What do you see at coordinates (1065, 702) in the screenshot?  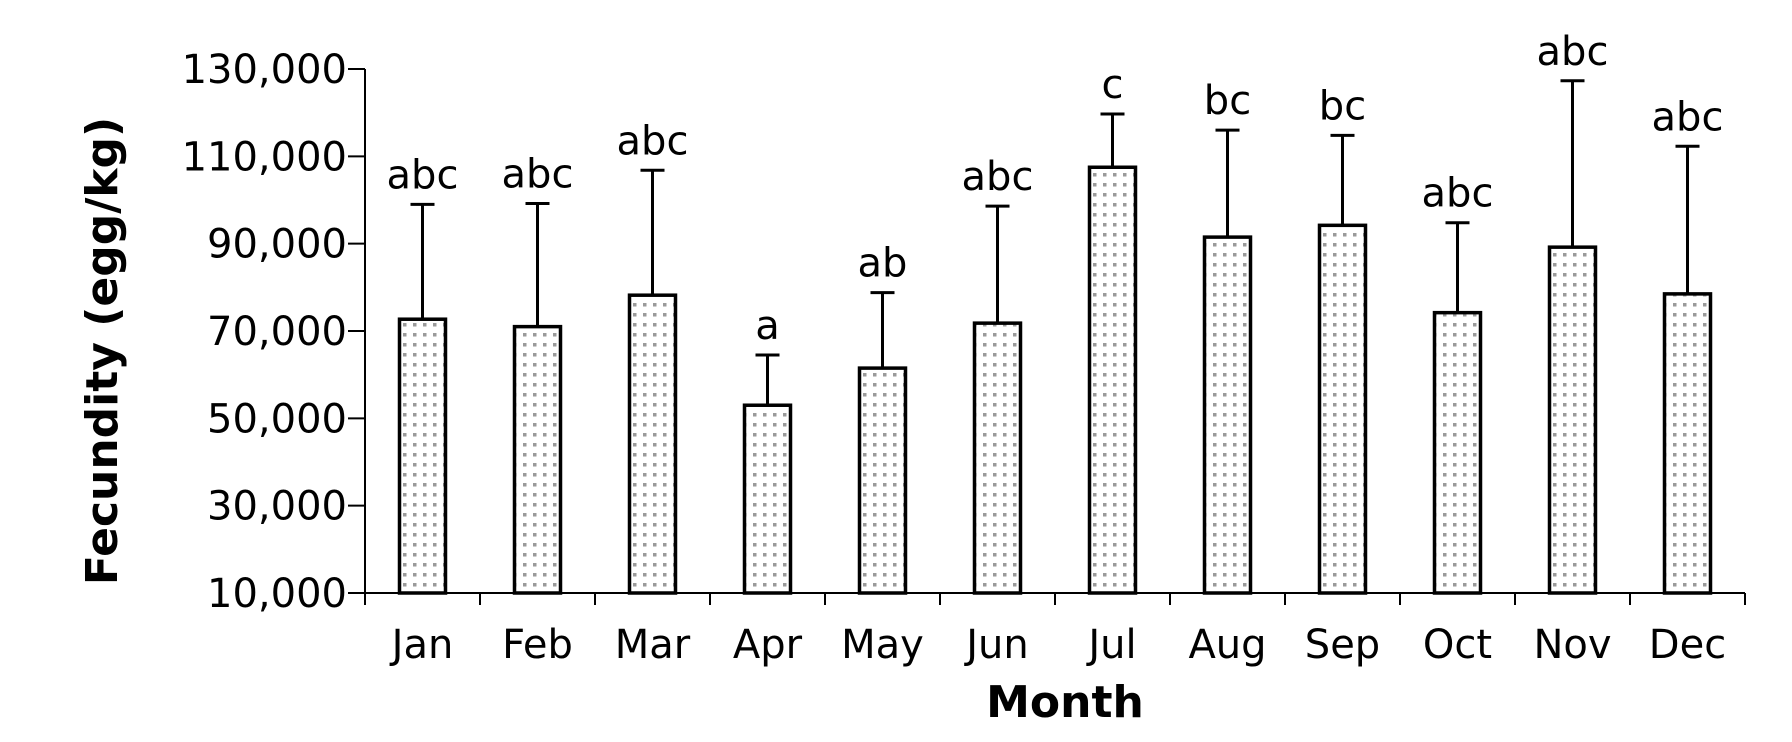 I see `x-axis-title: Month` at bounding box center [1065, 702].